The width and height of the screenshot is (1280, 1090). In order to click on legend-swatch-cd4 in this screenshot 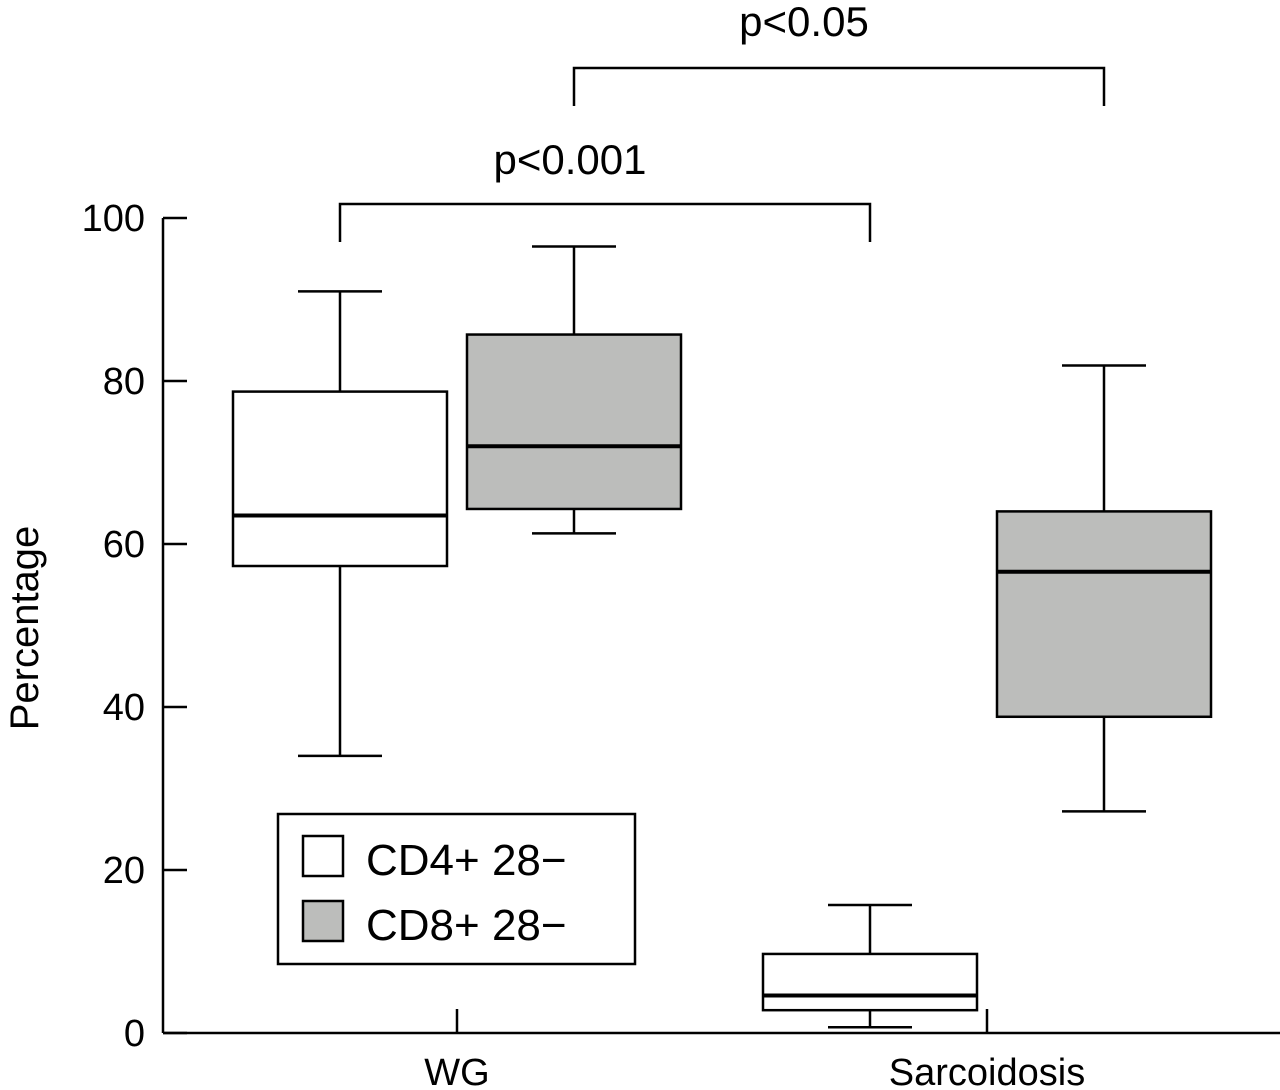, I will do `click(323, 856)`.